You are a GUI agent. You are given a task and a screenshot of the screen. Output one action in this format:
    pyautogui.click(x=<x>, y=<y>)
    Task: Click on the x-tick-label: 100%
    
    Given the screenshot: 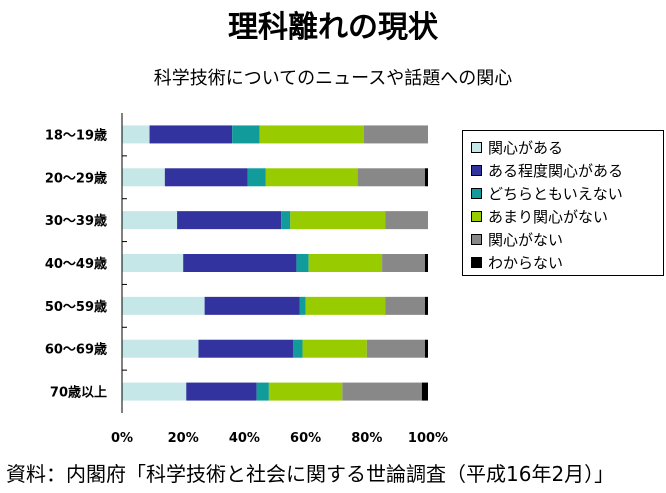 What is the action you would take?
    pyautogui.click(x=428, y=438)
    